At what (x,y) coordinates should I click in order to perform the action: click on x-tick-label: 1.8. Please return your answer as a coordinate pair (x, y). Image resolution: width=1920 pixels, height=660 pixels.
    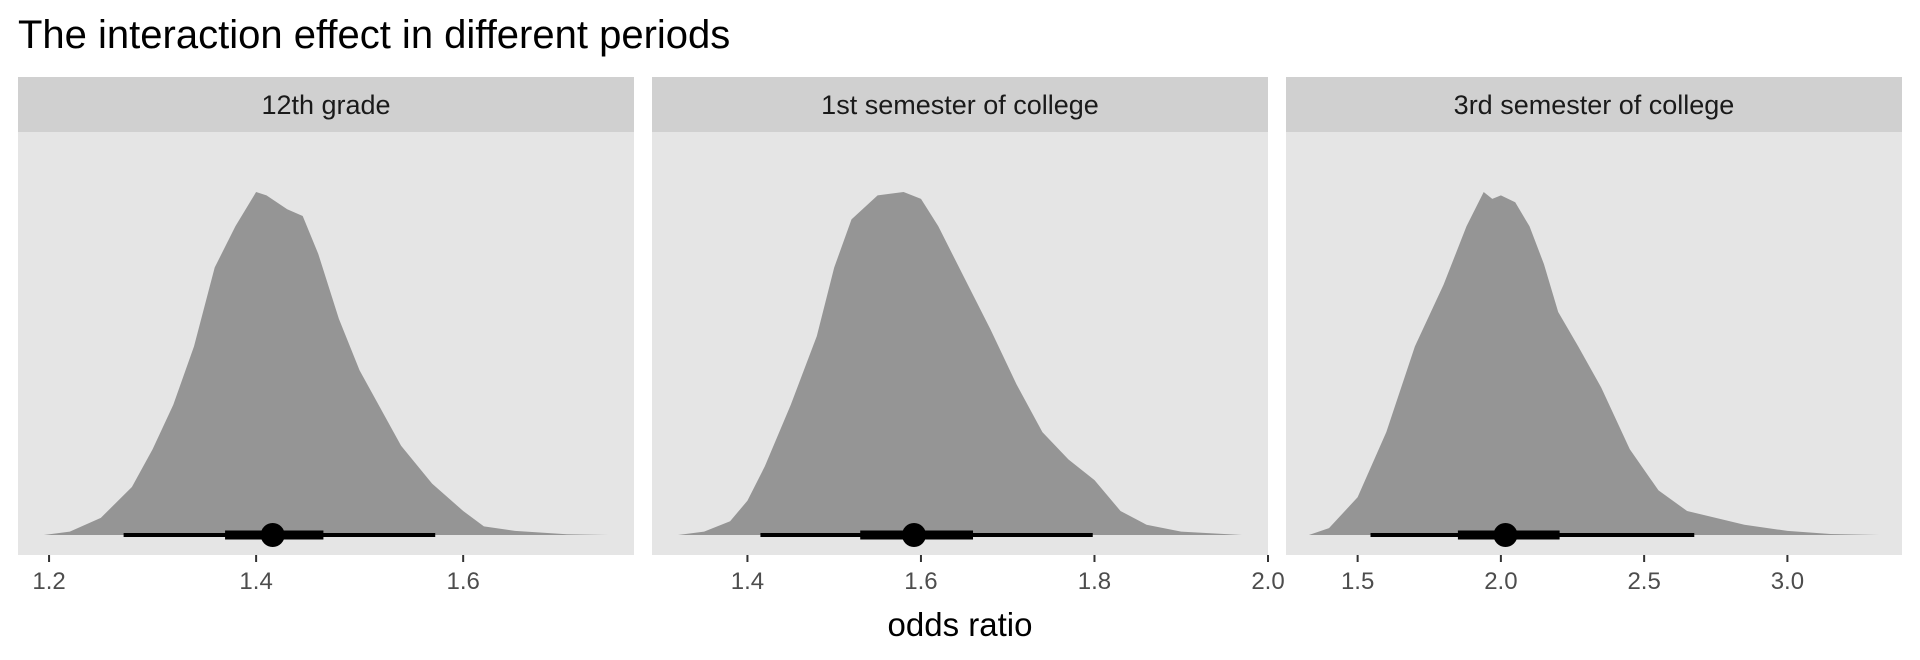
    Looking at the image, I should click on (1094, 581).